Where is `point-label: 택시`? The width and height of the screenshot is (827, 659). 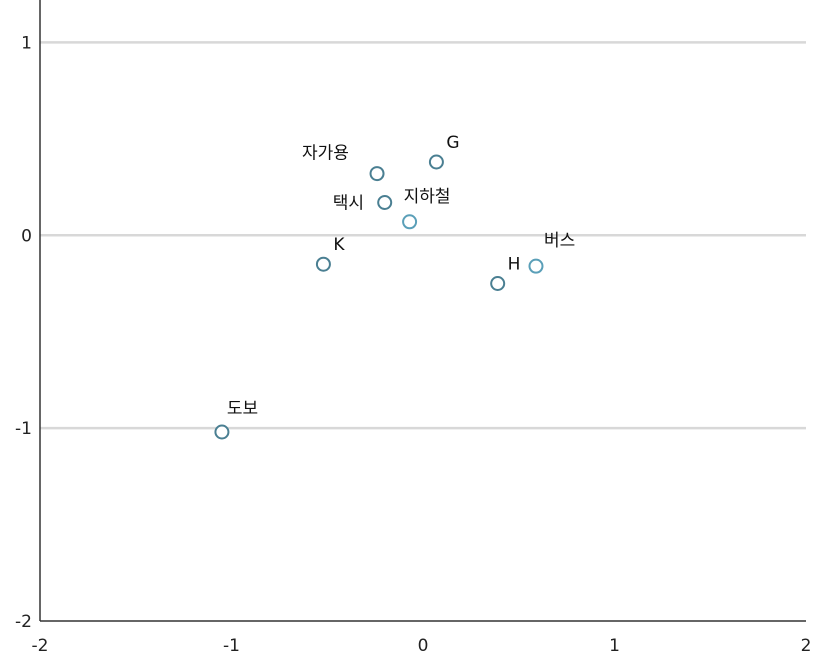 point-label: 택시 is located at coordinates (348, 204).